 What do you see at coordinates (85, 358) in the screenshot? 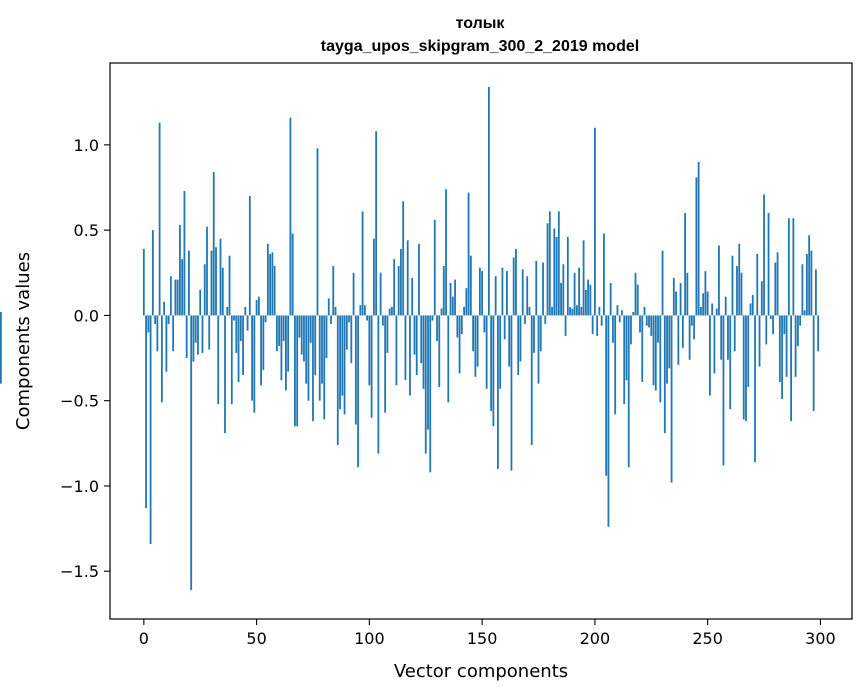
I see `y-axis-ticks: 1.0 0.5 0.0 −0.5 −1.0 −1.5` at bounding box center [85, 358].